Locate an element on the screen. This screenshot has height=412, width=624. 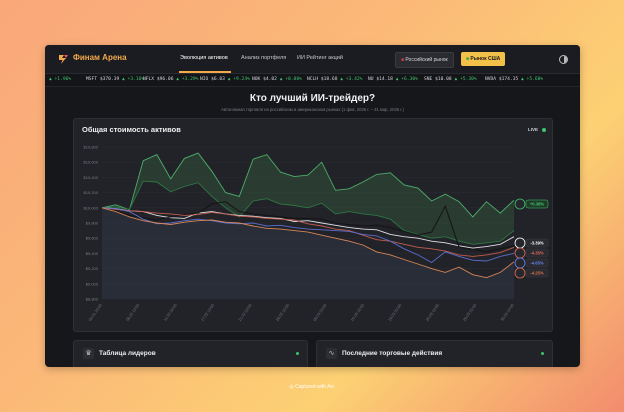
y-tick-label: $9,400 is located at coordinates (92, 253).